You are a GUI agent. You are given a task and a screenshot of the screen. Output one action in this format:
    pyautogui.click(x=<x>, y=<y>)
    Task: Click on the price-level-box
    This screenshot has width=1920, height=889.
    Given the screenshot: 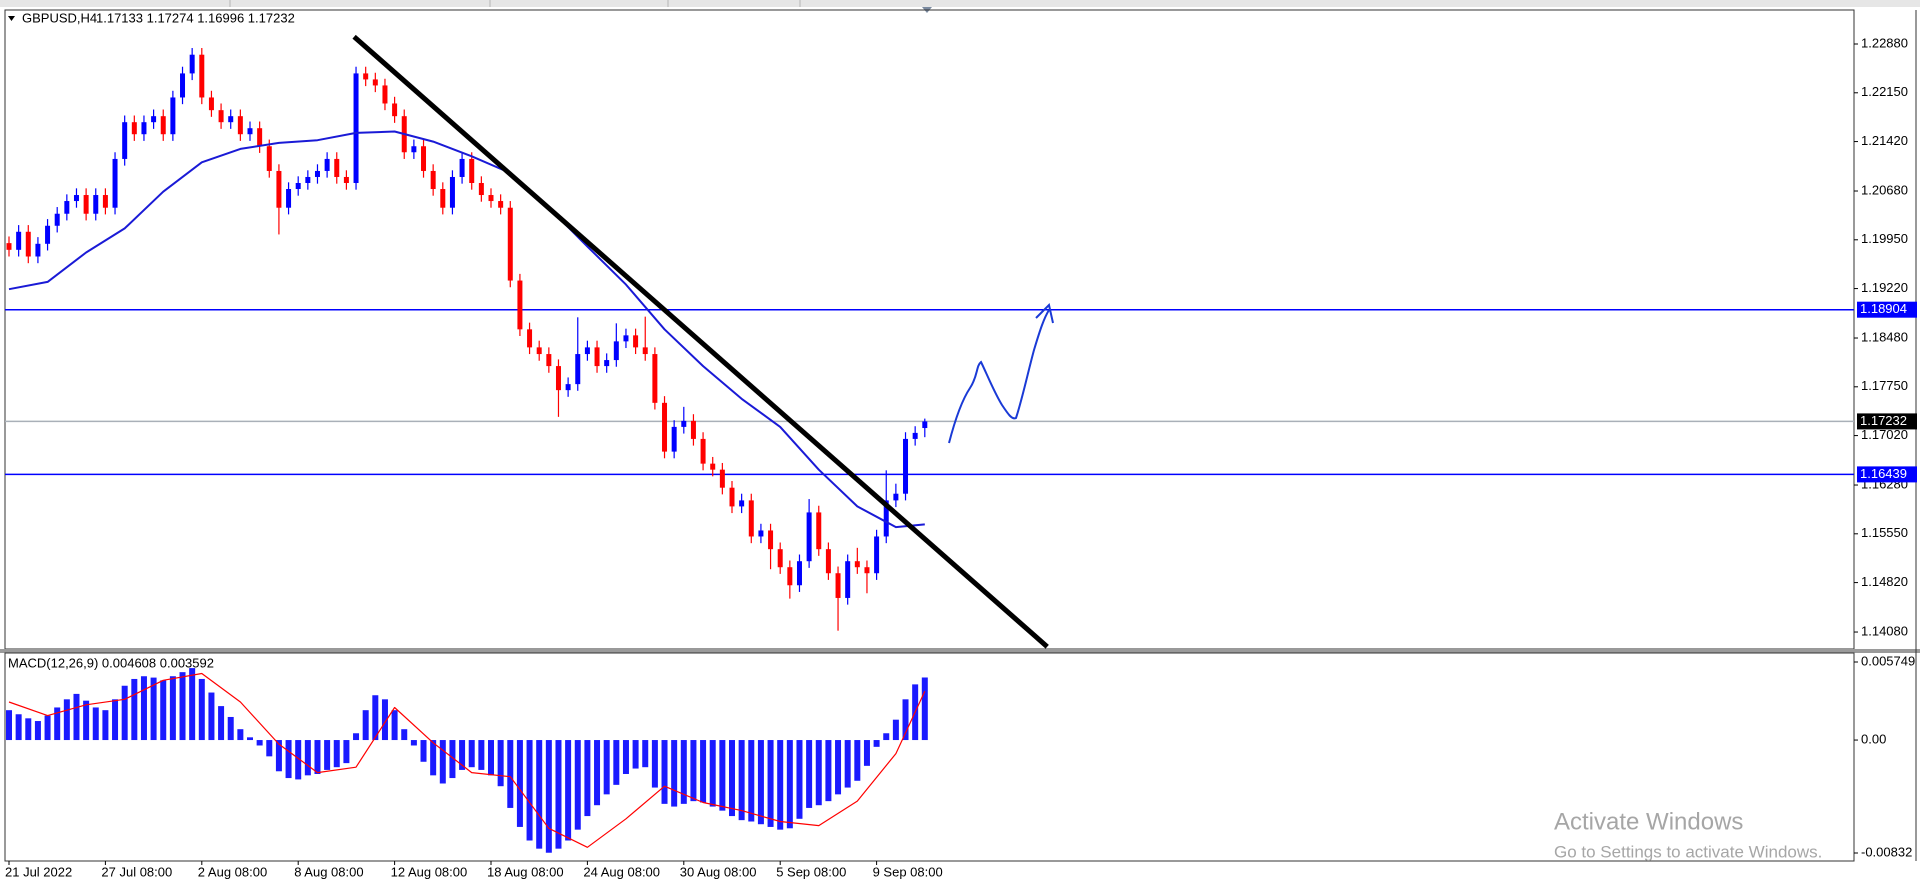 What is the action you would take?
    pyautogui.click(x=1887, y=421)
    